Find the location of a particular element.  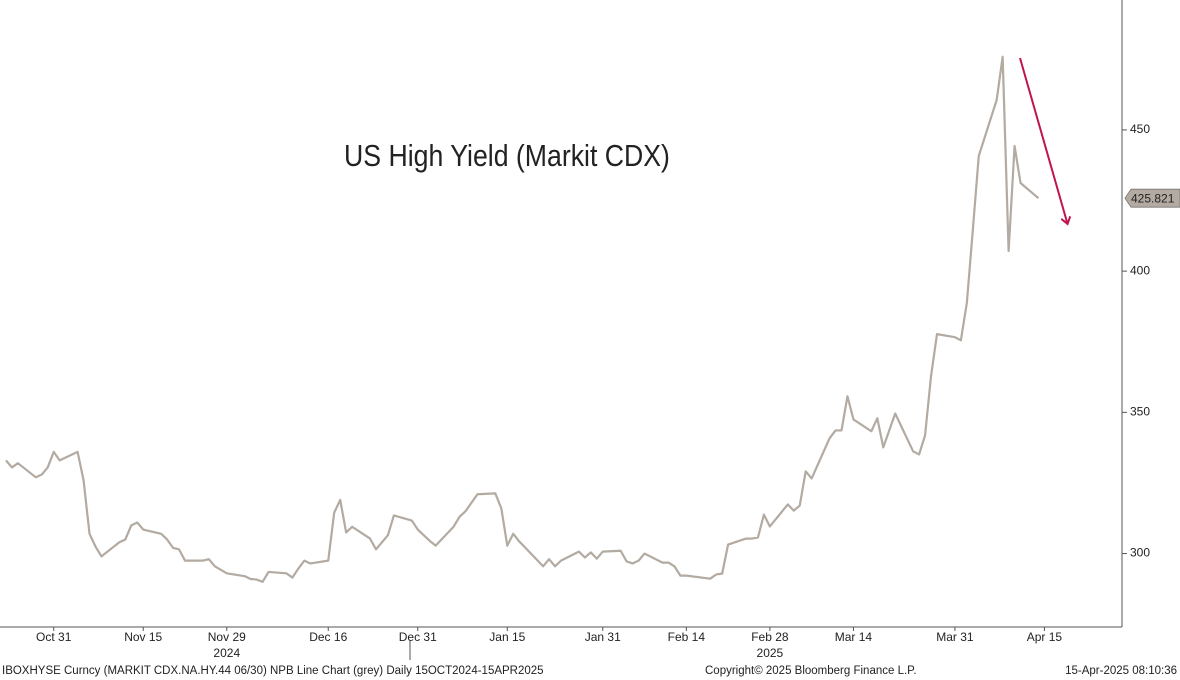

last-value-label: 425.821 is located at coordinates (1153, 198).